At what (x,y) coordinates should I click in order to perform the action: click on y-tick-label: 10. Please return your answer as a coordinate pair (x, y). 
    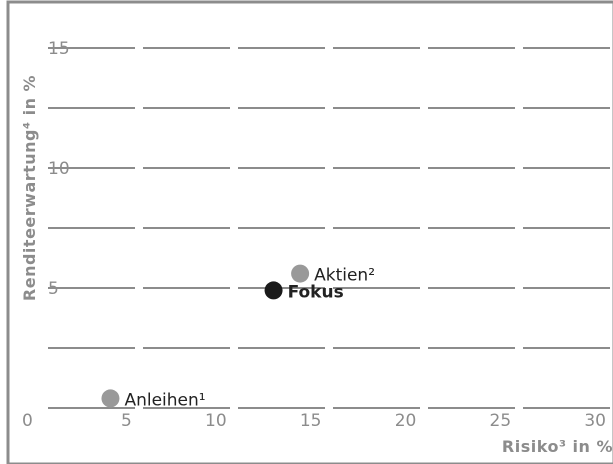
    Looking at the image, I should click on (59, 169).